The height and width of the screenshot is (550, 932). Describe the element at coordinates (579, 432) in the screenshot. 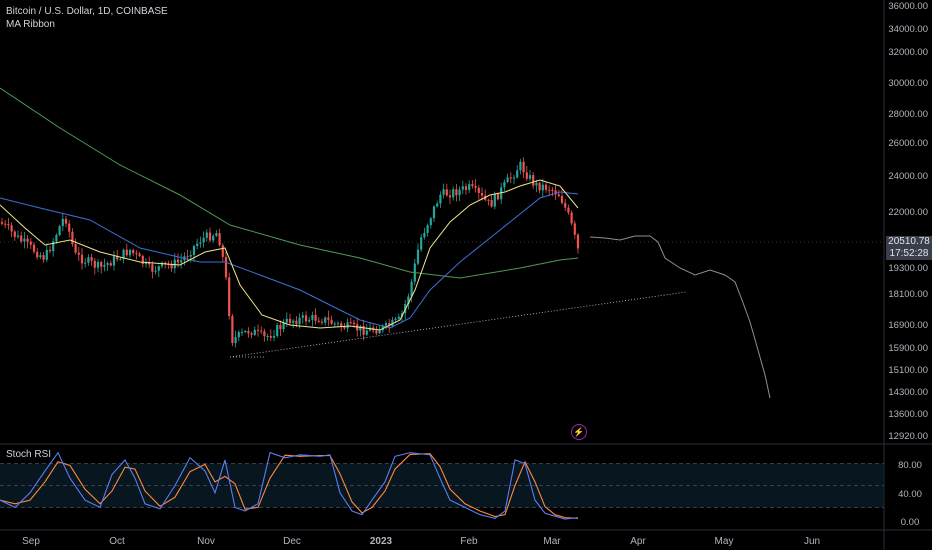

I see `lightning-icon: ⚡` at that location.